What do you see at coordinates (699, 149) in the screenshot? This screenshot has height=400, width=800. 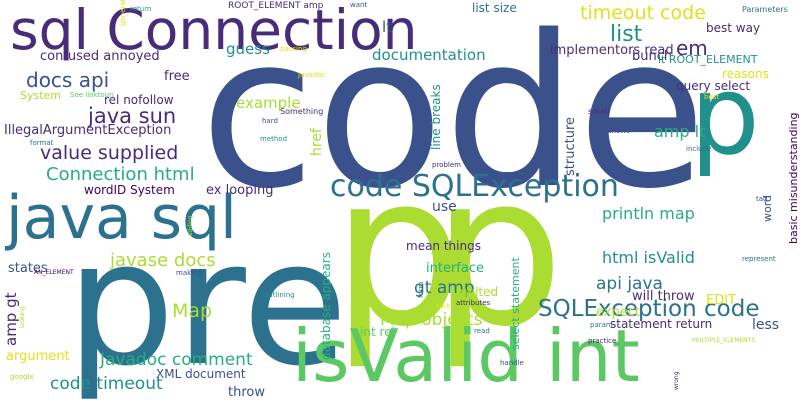 I see `word-include: include` at bounding box center [699, 149].